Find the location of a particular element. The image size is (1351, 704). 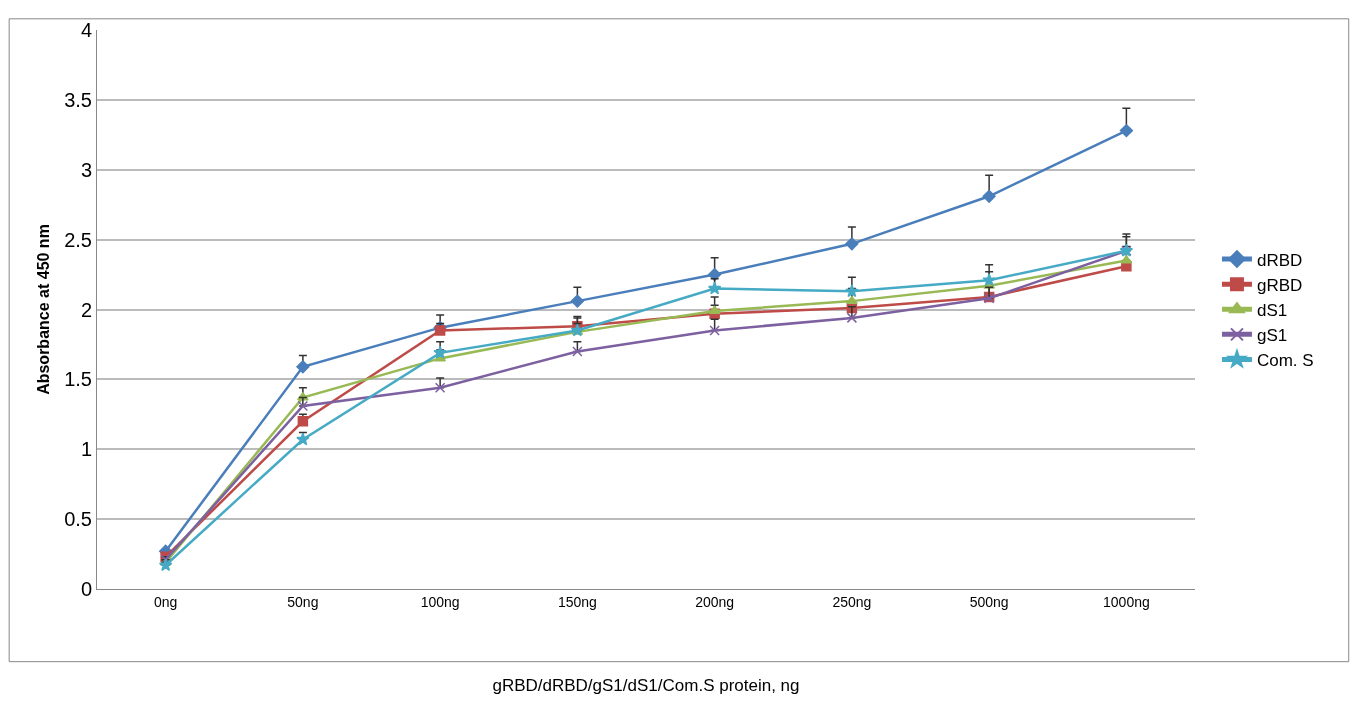

y-tick-label: 1 is located at coordinates (86, 449).